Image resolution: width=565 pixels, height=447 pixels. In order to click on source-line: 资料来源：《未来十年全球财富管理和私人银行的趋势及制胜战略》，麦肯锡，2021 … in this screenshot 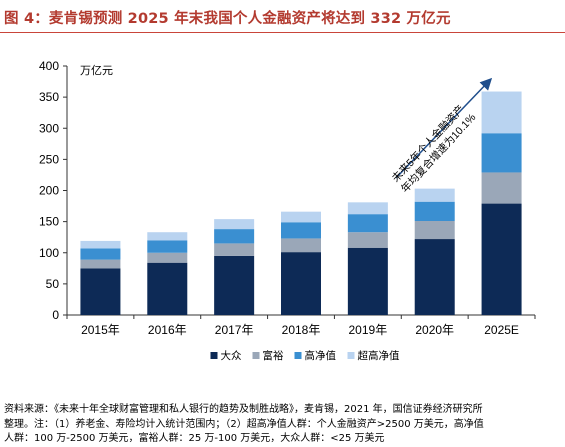, I will do `click(243, 409)`.